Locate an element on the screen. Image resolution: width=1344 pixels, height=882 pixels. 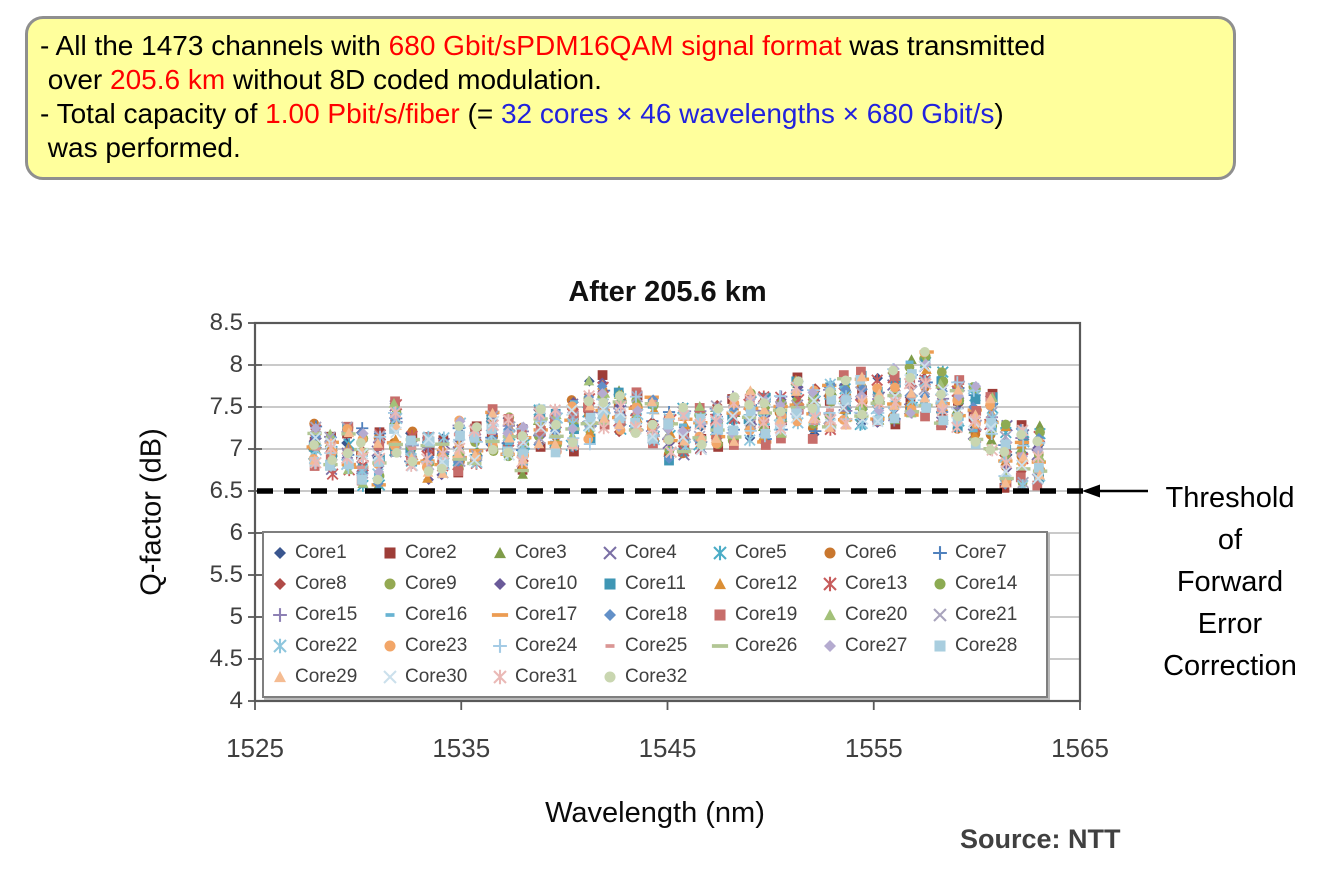
threshold-annotation-line: Error is located at coordinates (1230, 624).